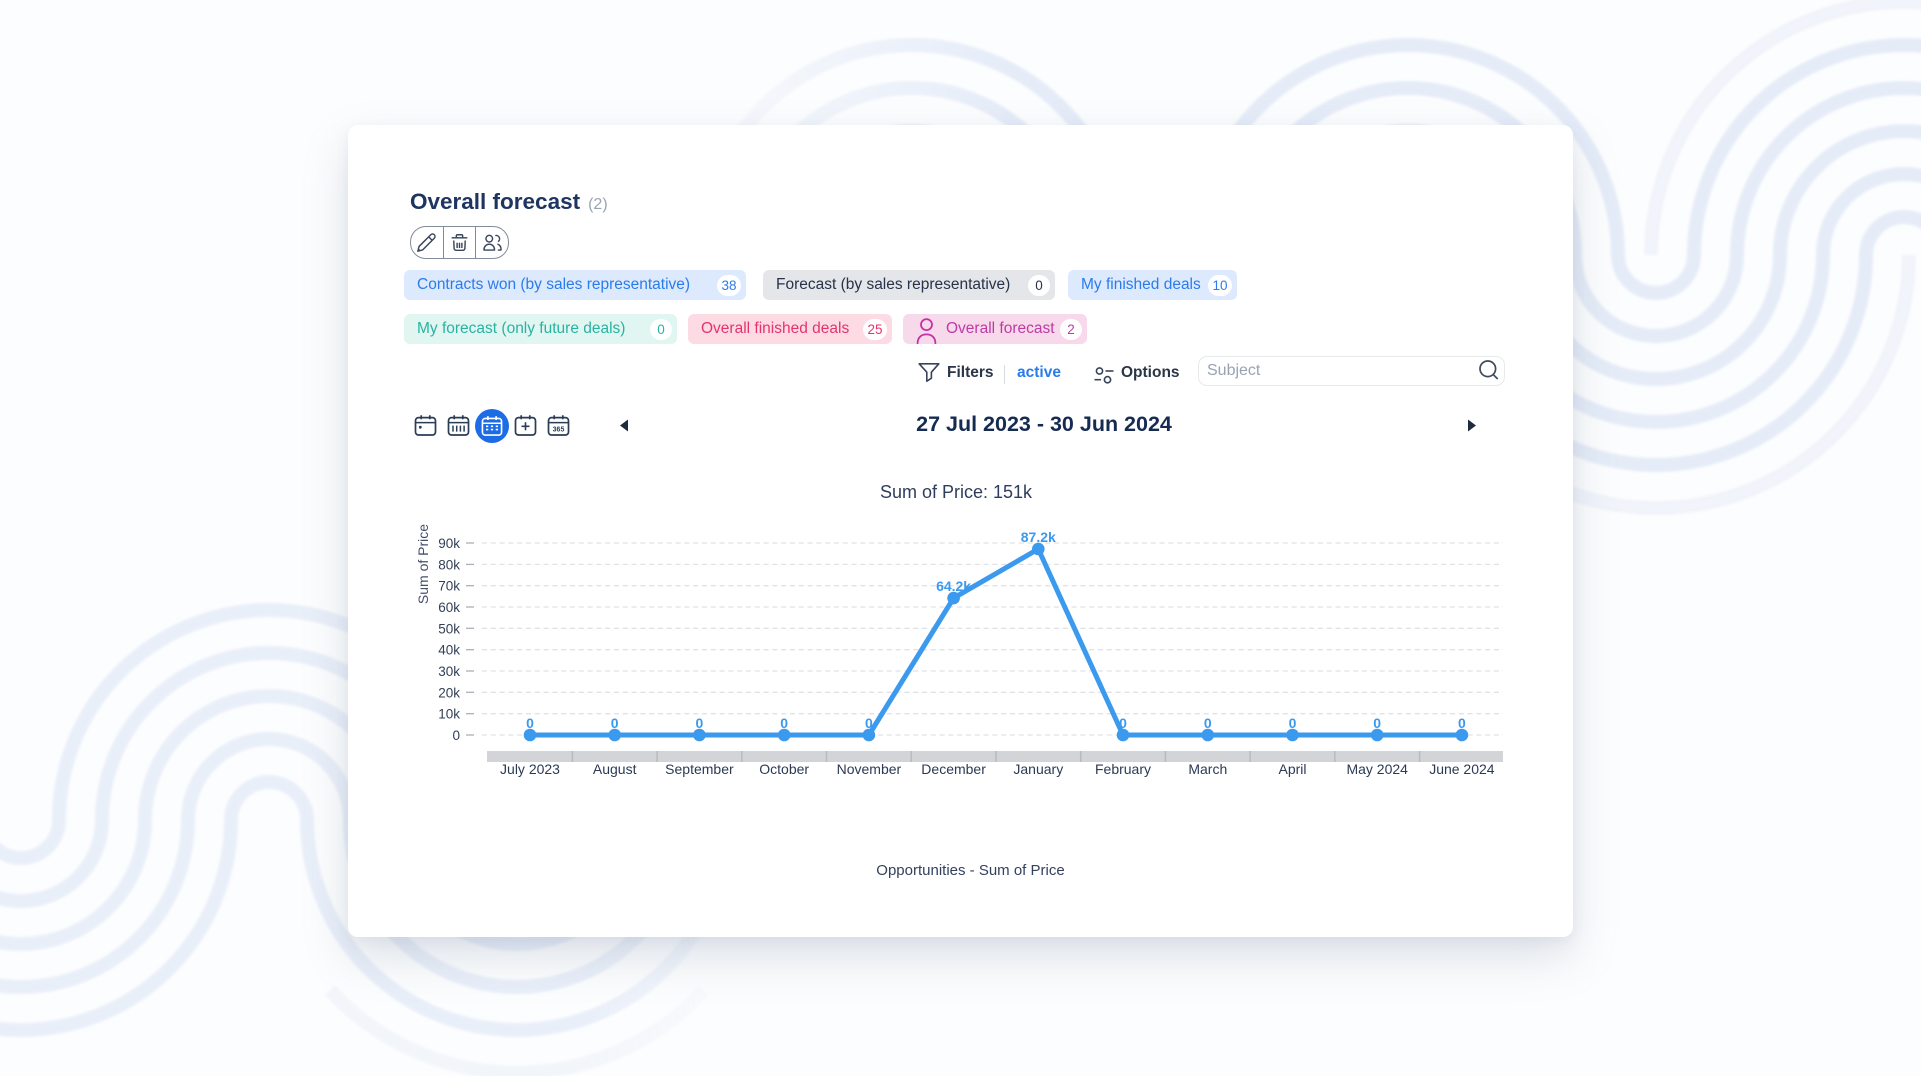 The width and height of the screenshot is (1921, 1076). Describe the element at coordinates (559, 430) in the screenshot. I see `svg-text: 365` at that location.